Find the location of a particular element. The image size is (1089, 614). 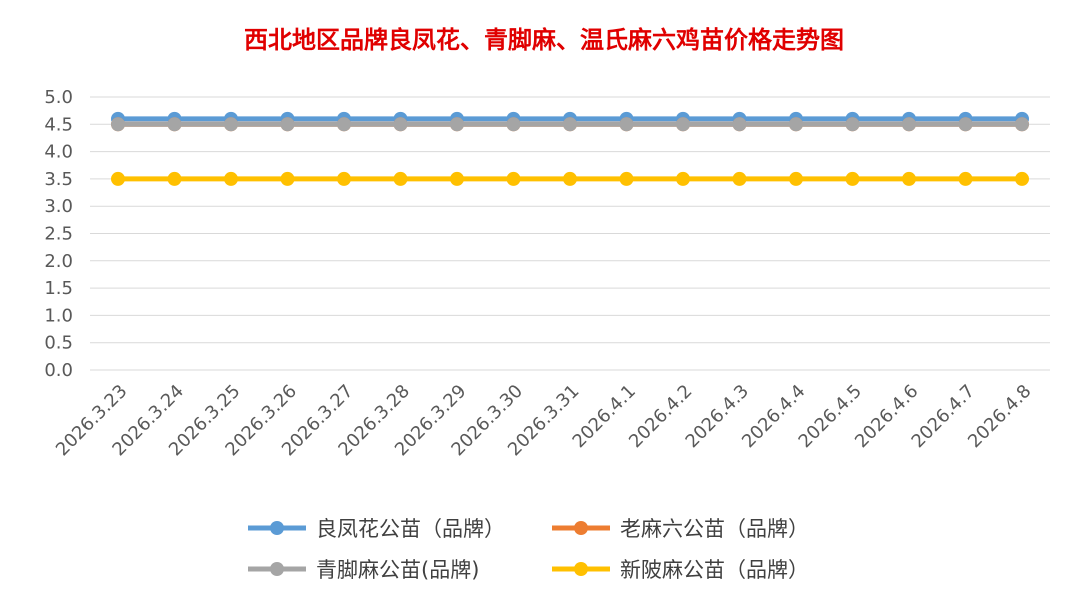

y-tick-label: 3.5 is located at coordinates (58, 179).